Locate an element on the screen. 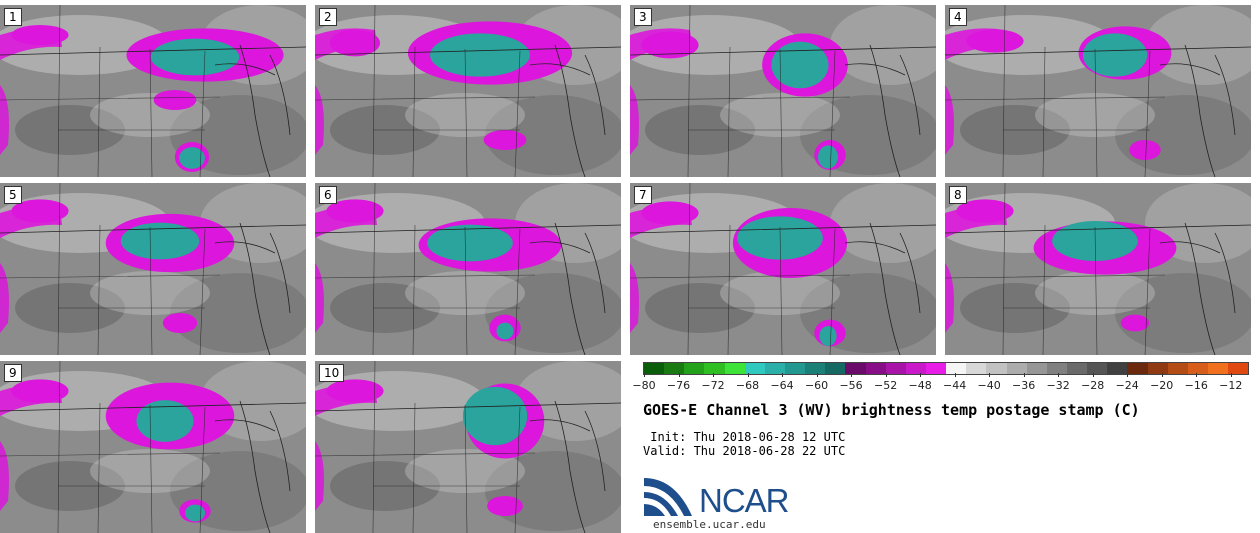 Image resolution: width=1260 pixels, height=533 pixels. ncar-logo-url: ensemble.ucar.edu is located at coordinates (709, 524).